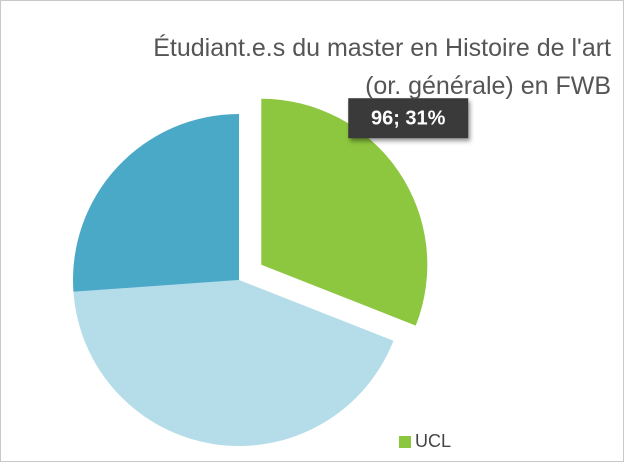 This screenshot has width=624, height=462. I want to click on data-label-box, so click(408, 118).